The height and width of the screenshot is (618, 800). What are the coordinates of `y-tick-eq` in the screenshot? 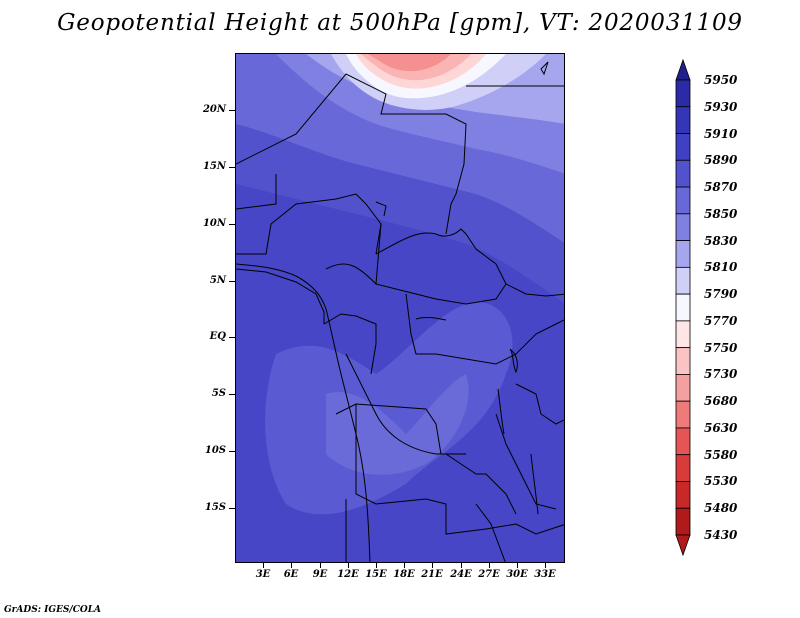 It's located at (232, 337).